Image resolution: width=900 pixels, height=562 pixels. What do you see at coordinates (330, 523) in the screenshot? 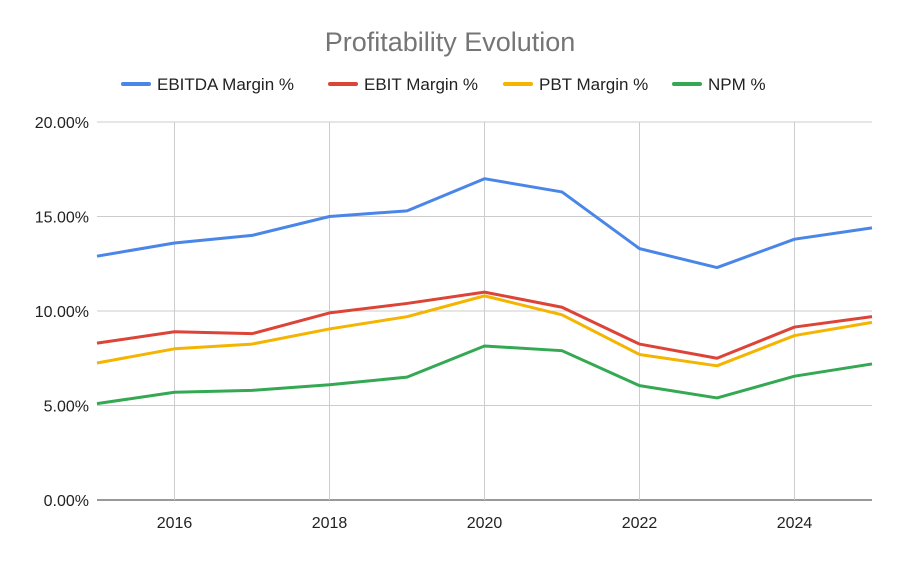
I see `x-tick-label: 2018` at bounding box center [330, 523].